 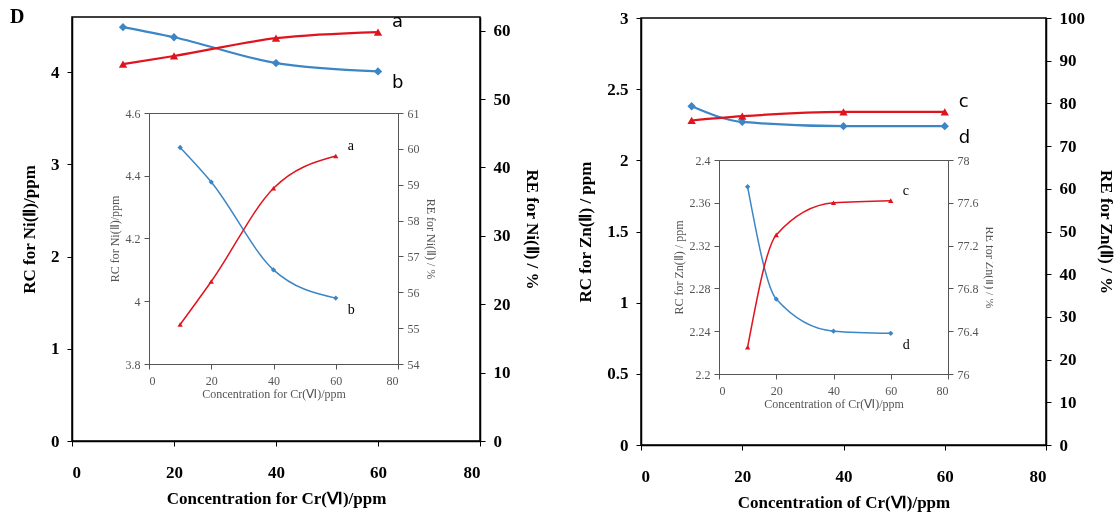 I want to click on y-tick-label: 0.5, so click(x=618, y=374).